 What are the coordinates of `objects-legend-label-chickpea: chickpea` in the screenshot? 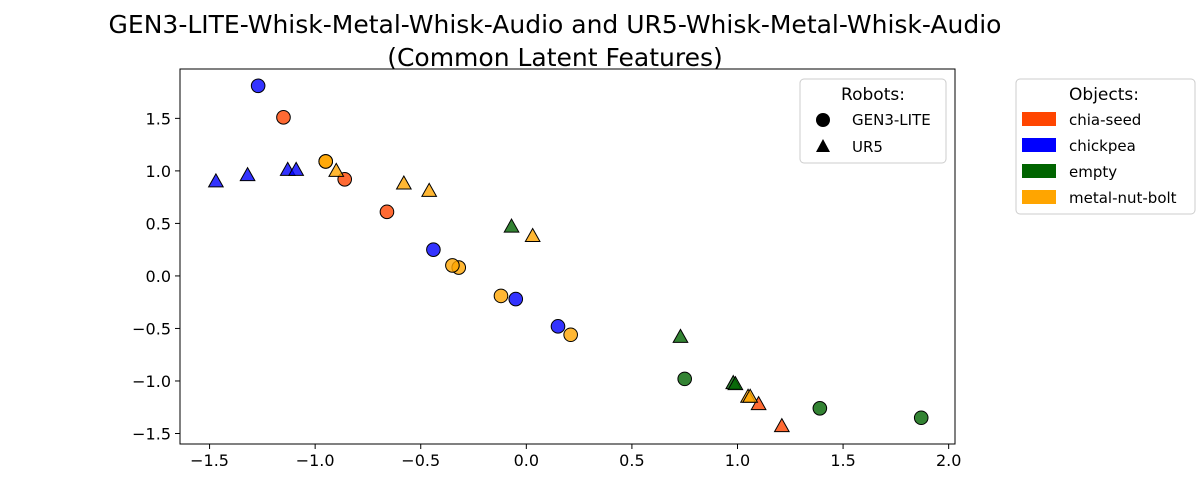 It's located at (1102, 146).